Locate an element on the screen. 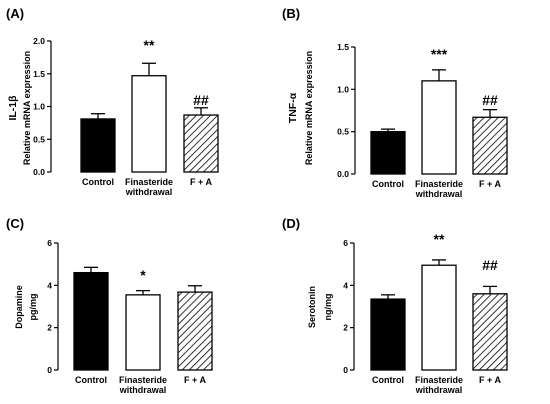  y-axis-label: Serotonin is located at coordinates (312, 307).